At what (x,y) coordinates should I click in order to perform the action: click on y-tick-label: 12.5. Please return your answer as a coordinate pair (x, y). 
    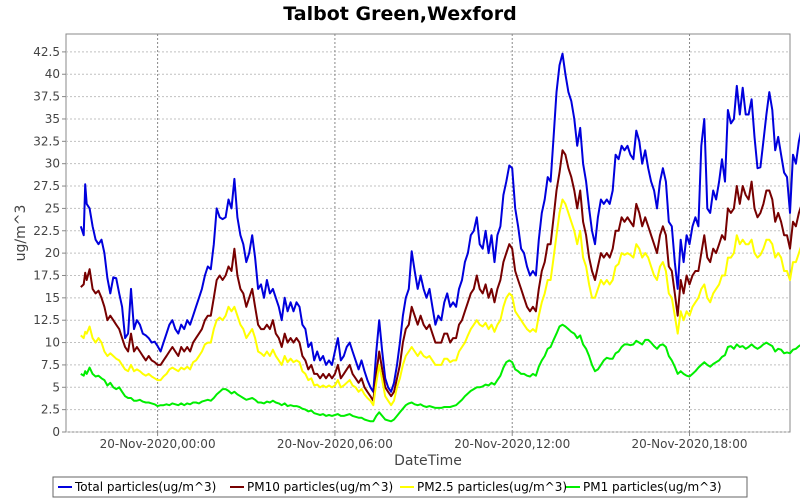
    Looking at the image, I should click on (46, 320).